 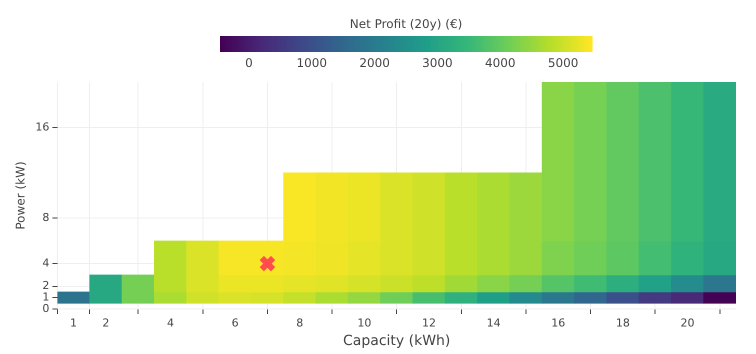 I want to click on y-tick-label: 4, so click(x=46, y=263).